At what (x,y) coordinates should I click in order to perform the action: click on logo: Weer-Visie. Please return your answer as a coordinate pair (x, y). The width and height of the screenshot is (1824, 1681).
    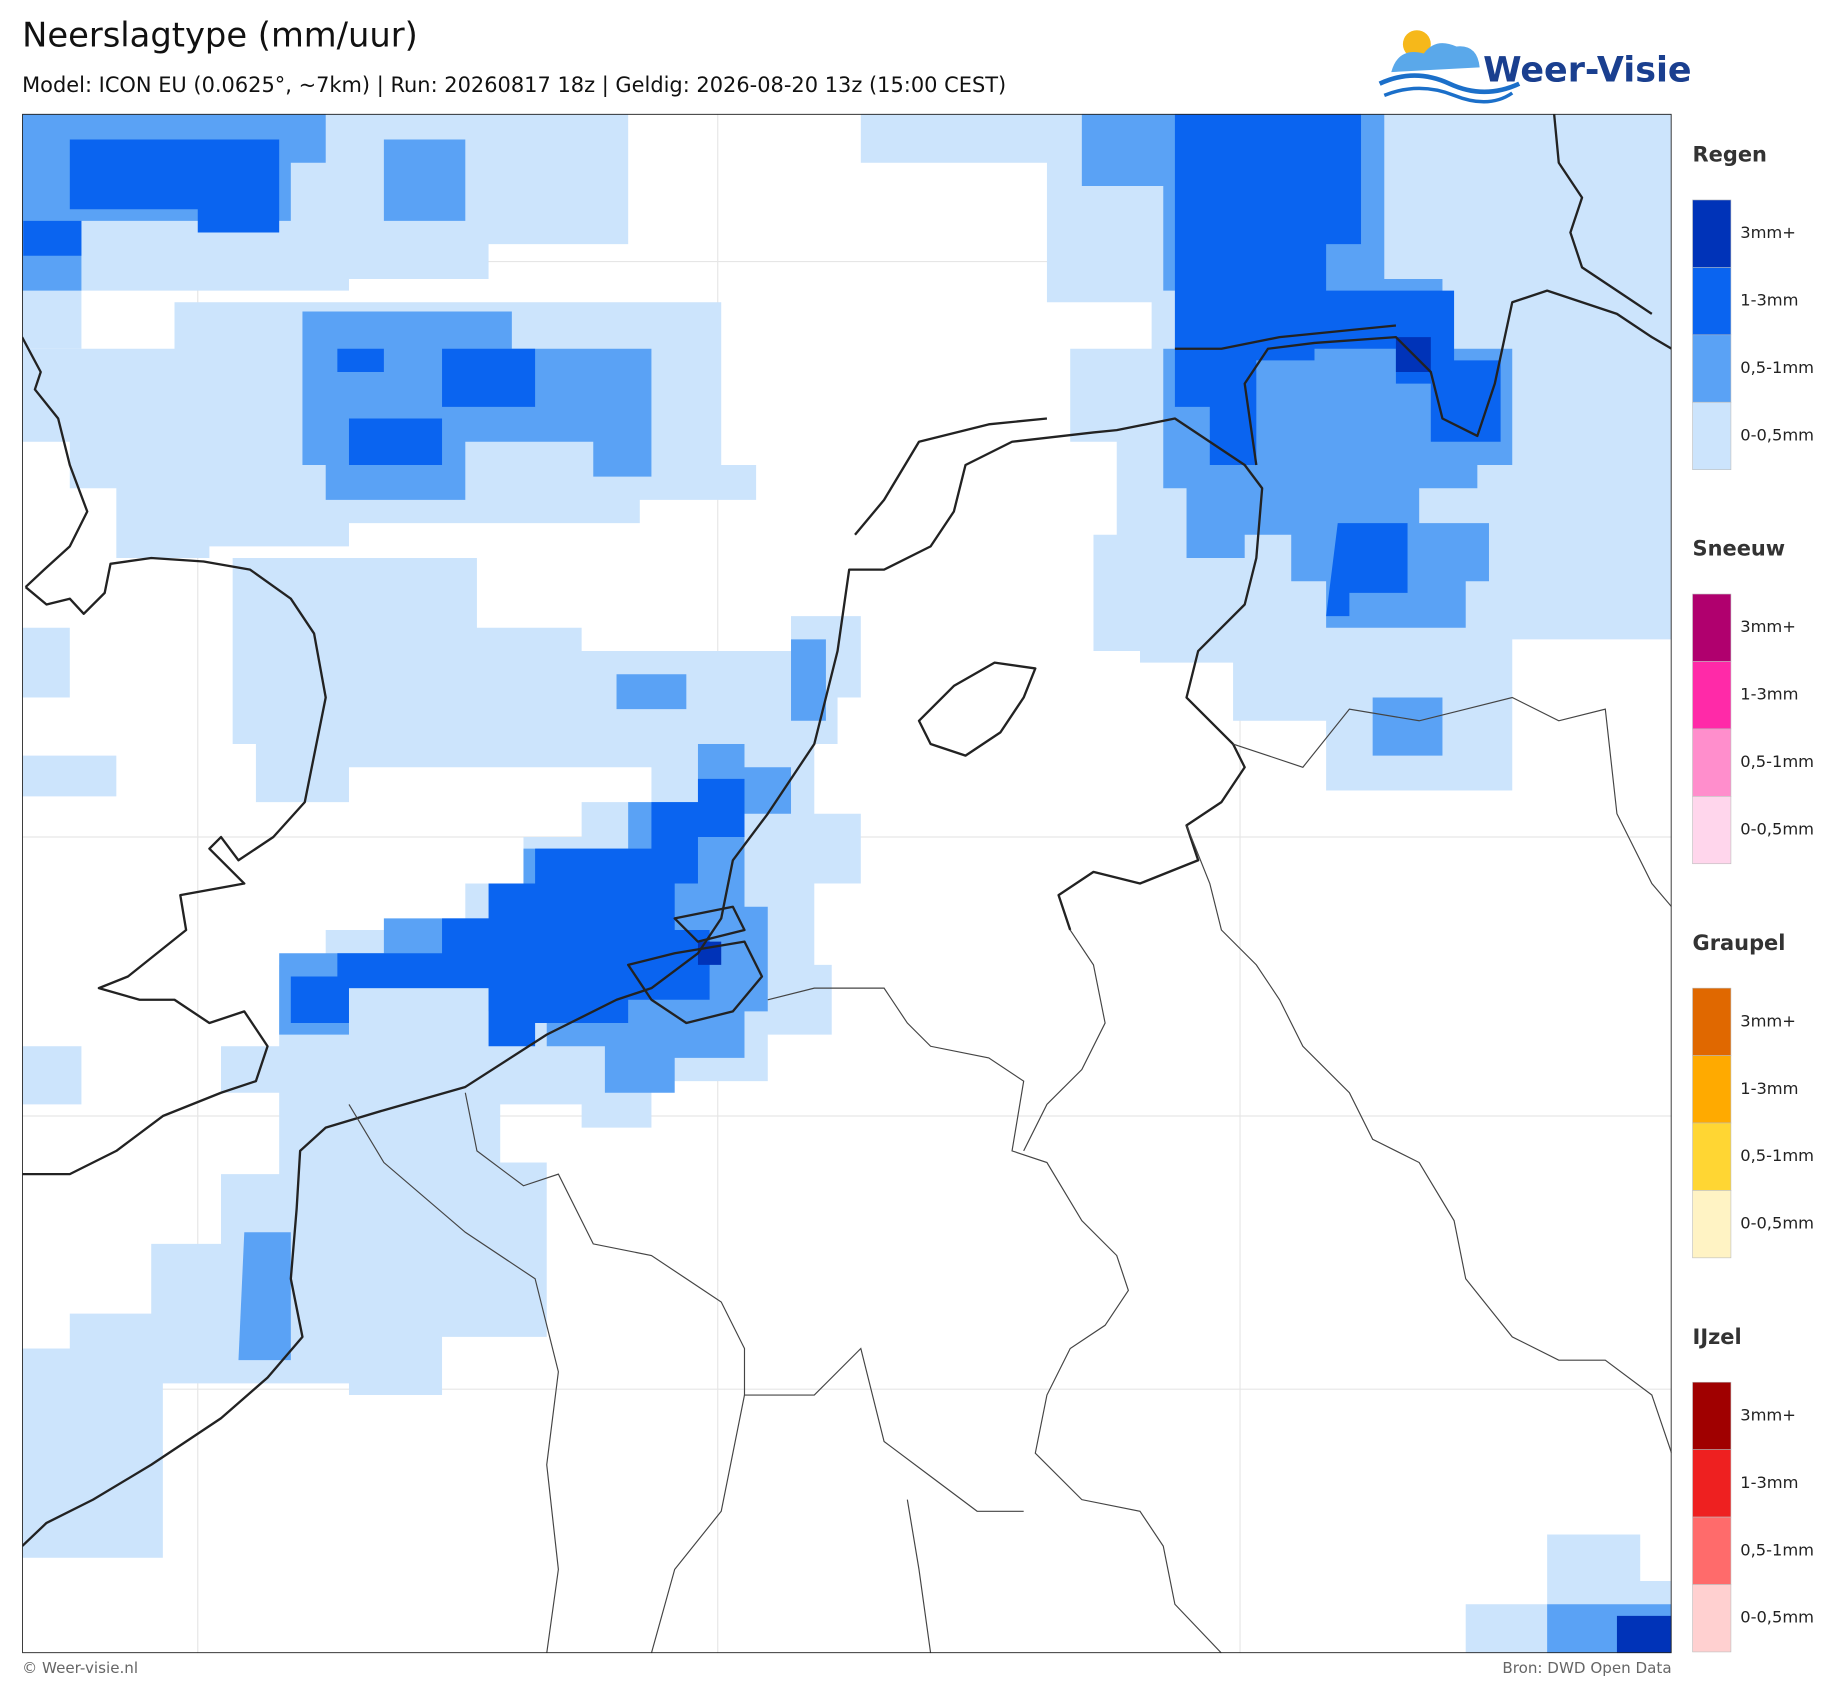
    Looking at the image, I should click on (1535, 67).